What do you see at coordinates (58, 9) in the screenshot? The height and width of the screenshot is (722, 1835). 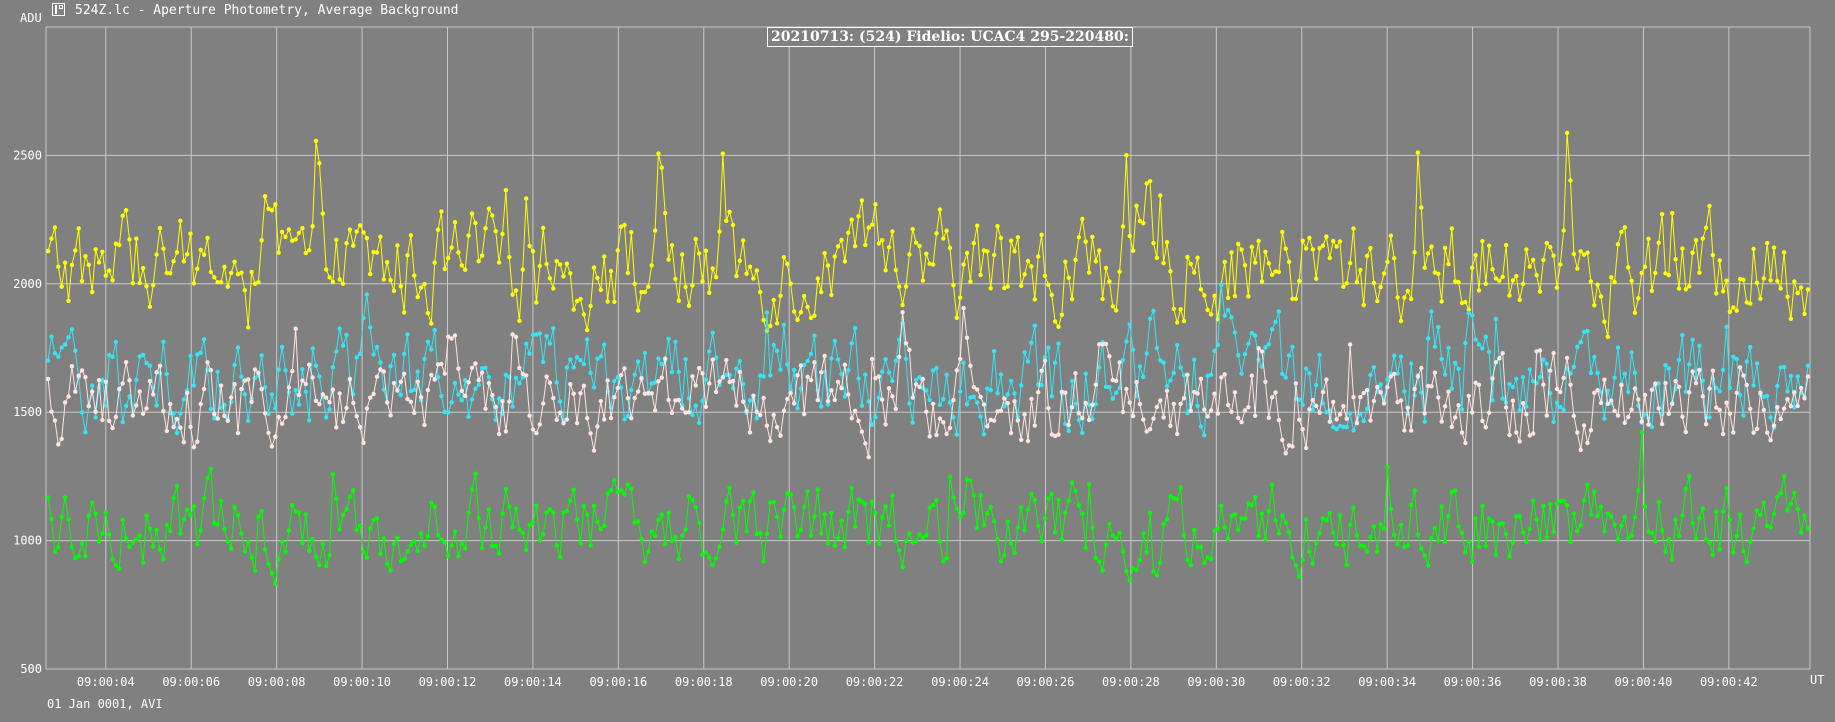 I see `lightcurve-app-icon` at bounding box center [58, 9].